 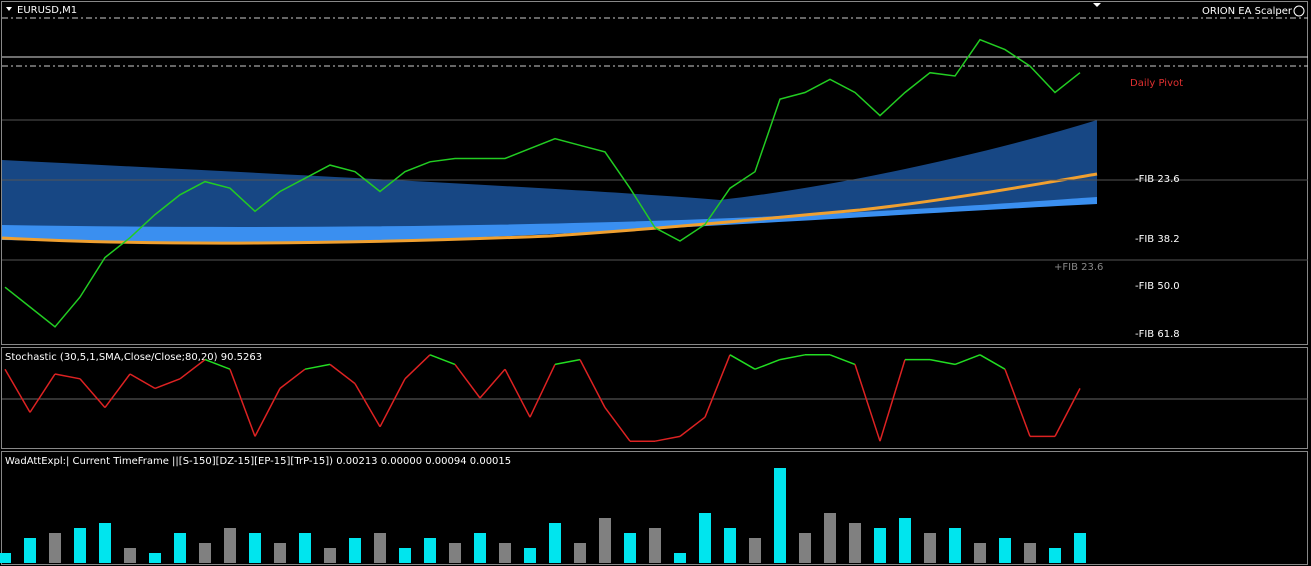 What do you see at coordinates (1299, 11) in the screenshot?
I see `expert-smiley` at bounding box center [1299, 11].